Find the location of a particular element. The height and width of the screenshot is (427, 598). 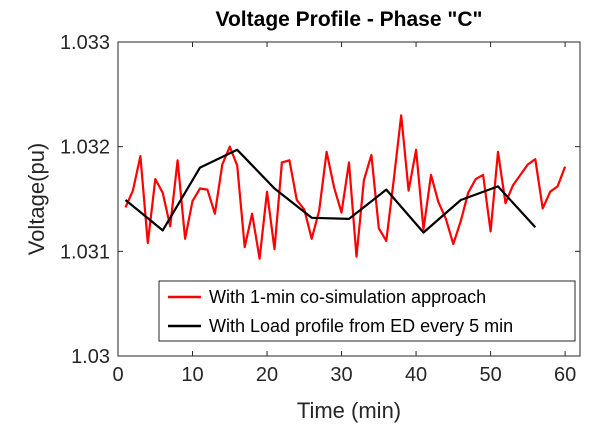

y-axis-label: Voltage(pu) is located at coordinates (36, 199).